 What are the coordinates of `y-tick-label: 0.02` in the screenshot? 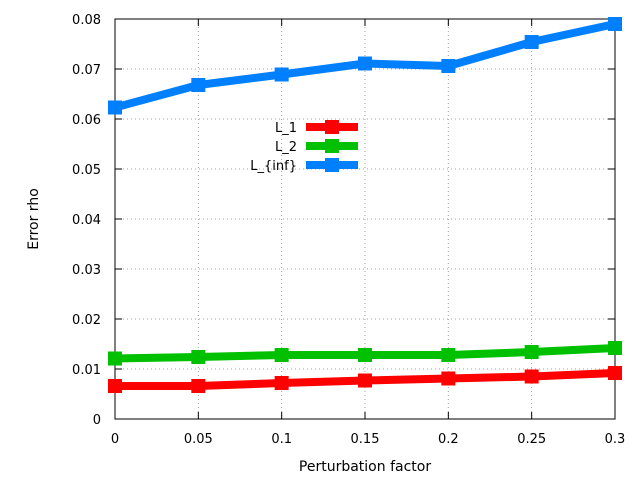 It's located at (86, 320).